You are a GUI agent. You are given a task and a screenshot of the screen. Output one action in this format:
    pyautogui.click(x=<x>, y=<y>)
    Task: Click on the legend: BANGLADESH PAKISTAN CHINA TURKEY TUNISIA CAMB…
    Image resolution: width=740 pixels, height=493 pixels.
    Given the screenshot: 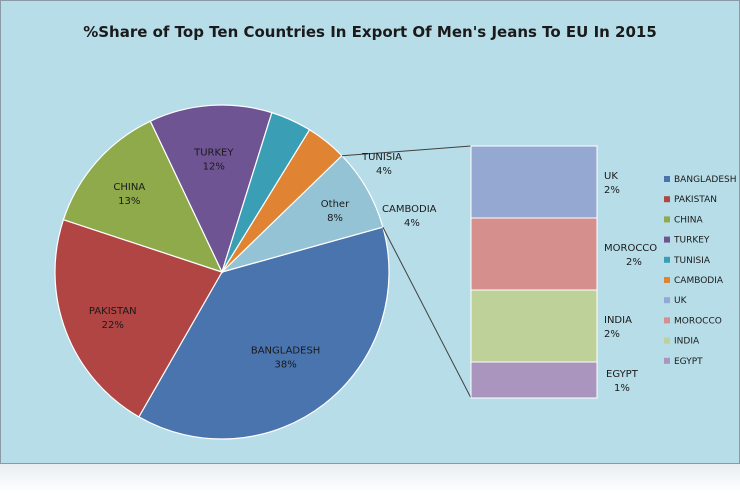 What is the action you would take?
    pyautogui.click(x=700, y=271)
    